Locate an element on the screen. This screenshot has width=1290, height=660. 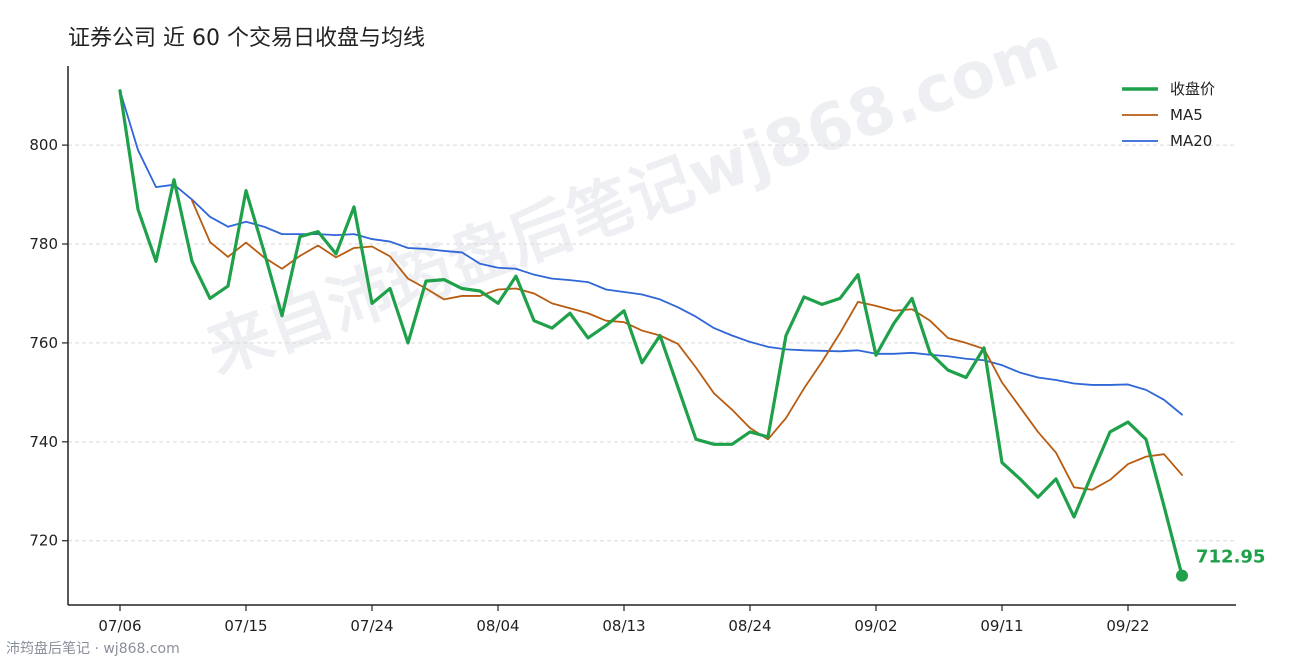
last-close-marker is located at coordinates (1182, 575).